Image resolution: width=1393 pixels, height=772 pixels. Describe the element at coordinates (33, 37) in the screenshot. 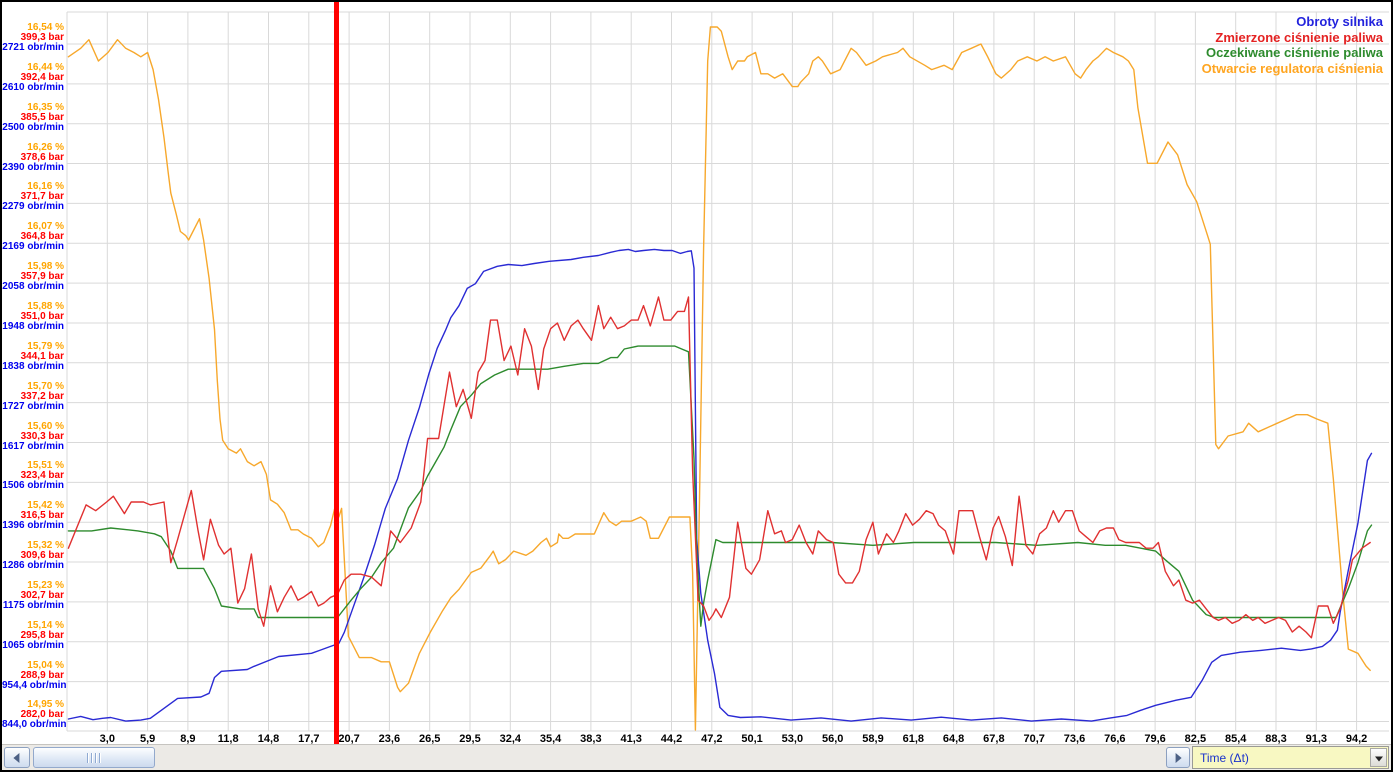

I see `y-tick-group: 16,54 % 399,3 bar 2721 obr/min` at that location.